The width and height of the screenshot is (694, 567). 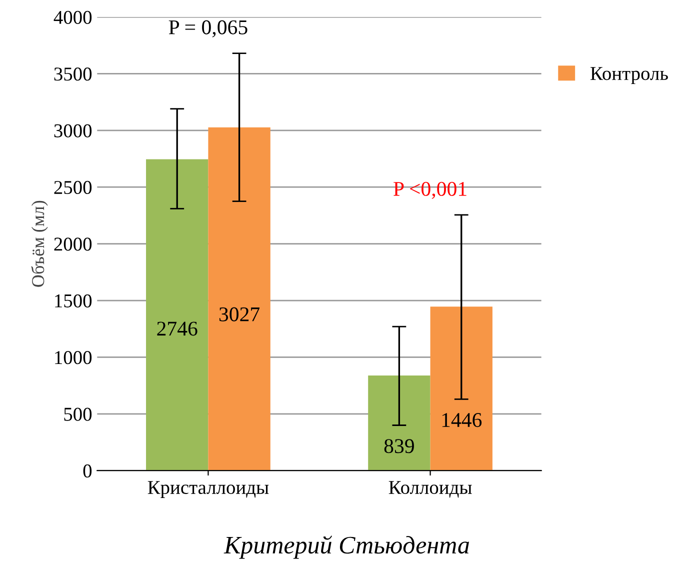 What do you see at coordinates (73, 244) in the screenshot?
I see `y-tick-label: 2000` at bounding box center [73, 244].